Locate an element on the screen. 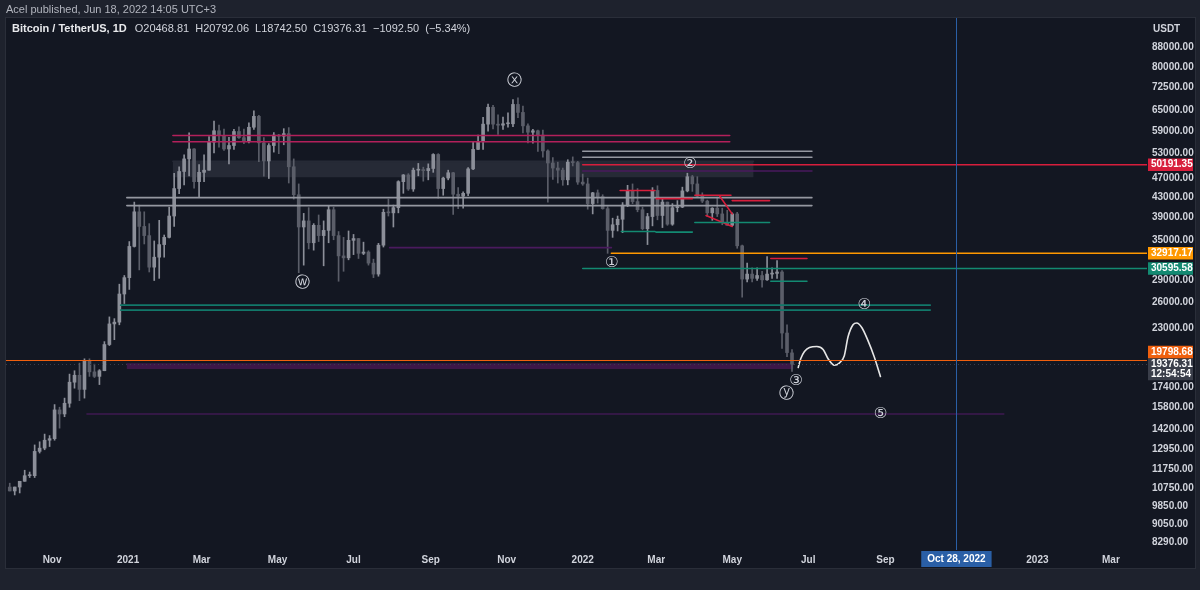 This screenshot has height=590, width=1200. y-tick-label: 11750.00 is located at coordinates (1173, 469).